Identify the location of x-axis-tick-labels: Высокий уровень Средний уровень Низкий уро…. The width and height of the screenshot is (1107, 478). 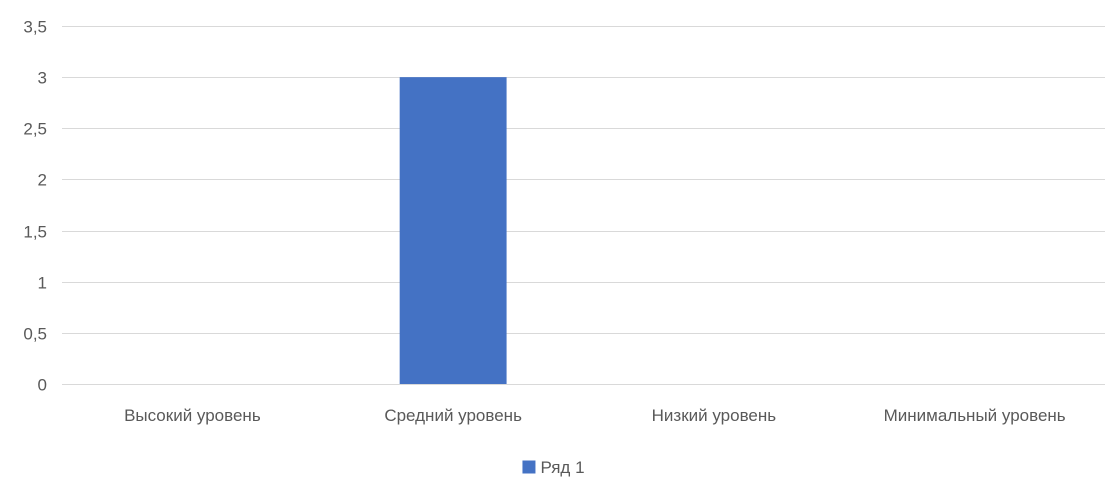
(595, 415).